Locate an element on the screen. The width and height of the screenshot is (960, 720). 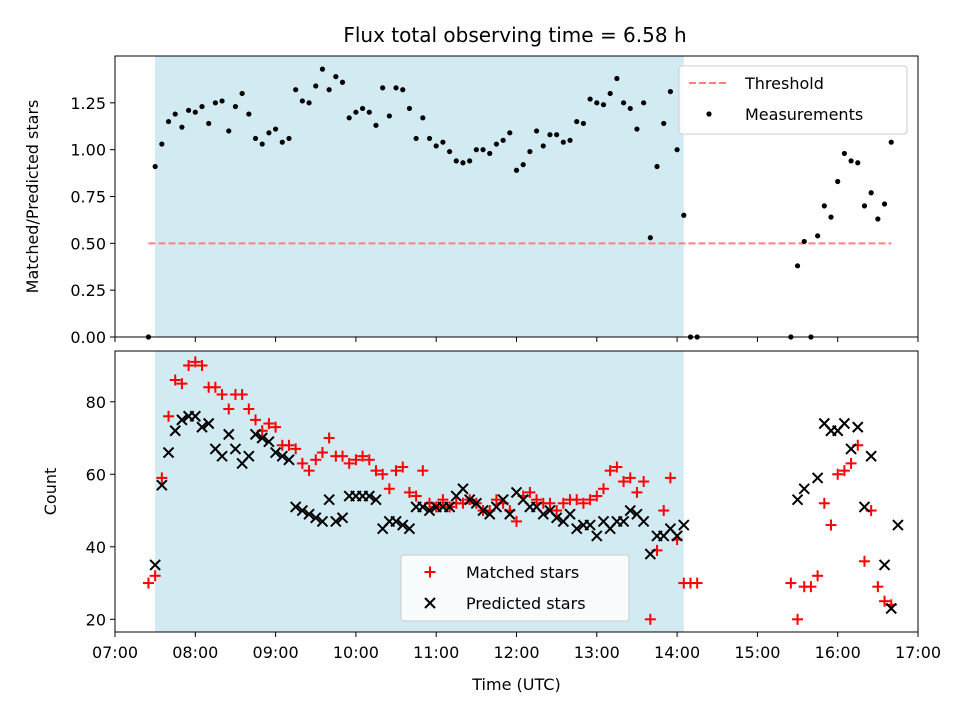
count-legend-box is located at coordinates (515, 588).